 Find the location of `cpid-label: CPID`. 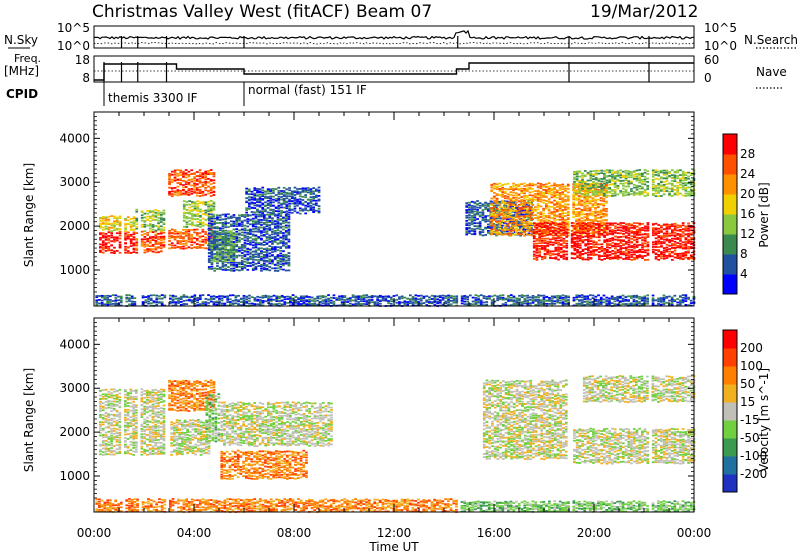

cpid-label: CPID is located at coordinates (22, 94).